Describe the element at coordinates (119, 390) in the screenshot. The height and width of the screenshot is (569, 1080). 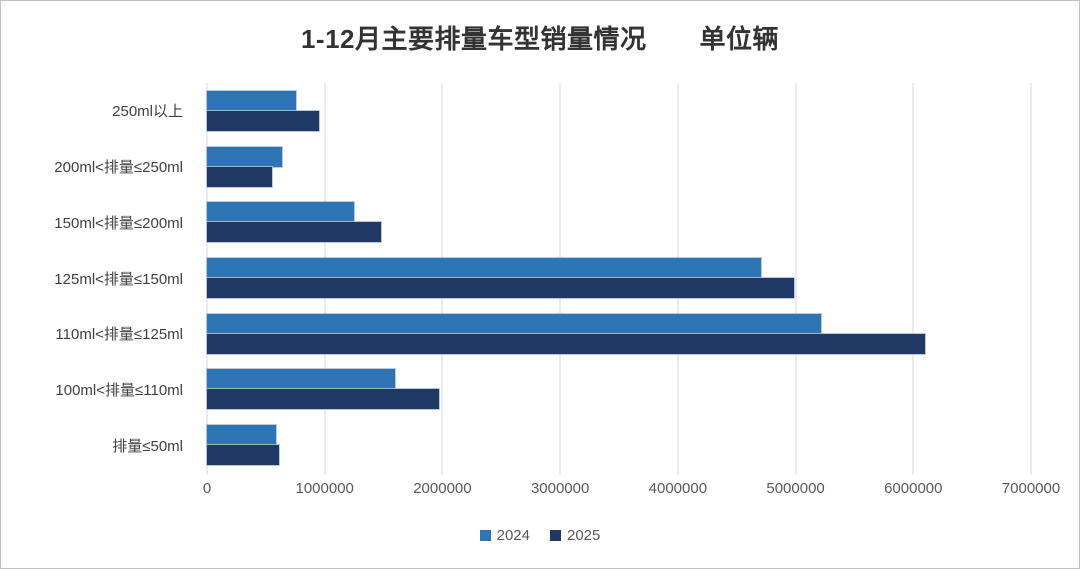
I see `category-label: 100ml<排量≤110ml` at that location.